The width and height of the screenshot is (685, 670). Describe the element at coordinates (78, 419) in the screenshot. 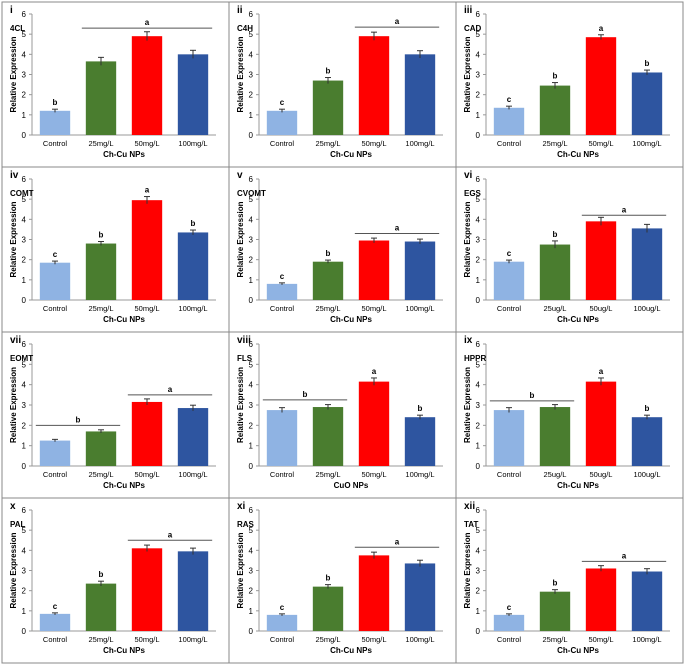

I see `group-significance-letter: b` at that location.